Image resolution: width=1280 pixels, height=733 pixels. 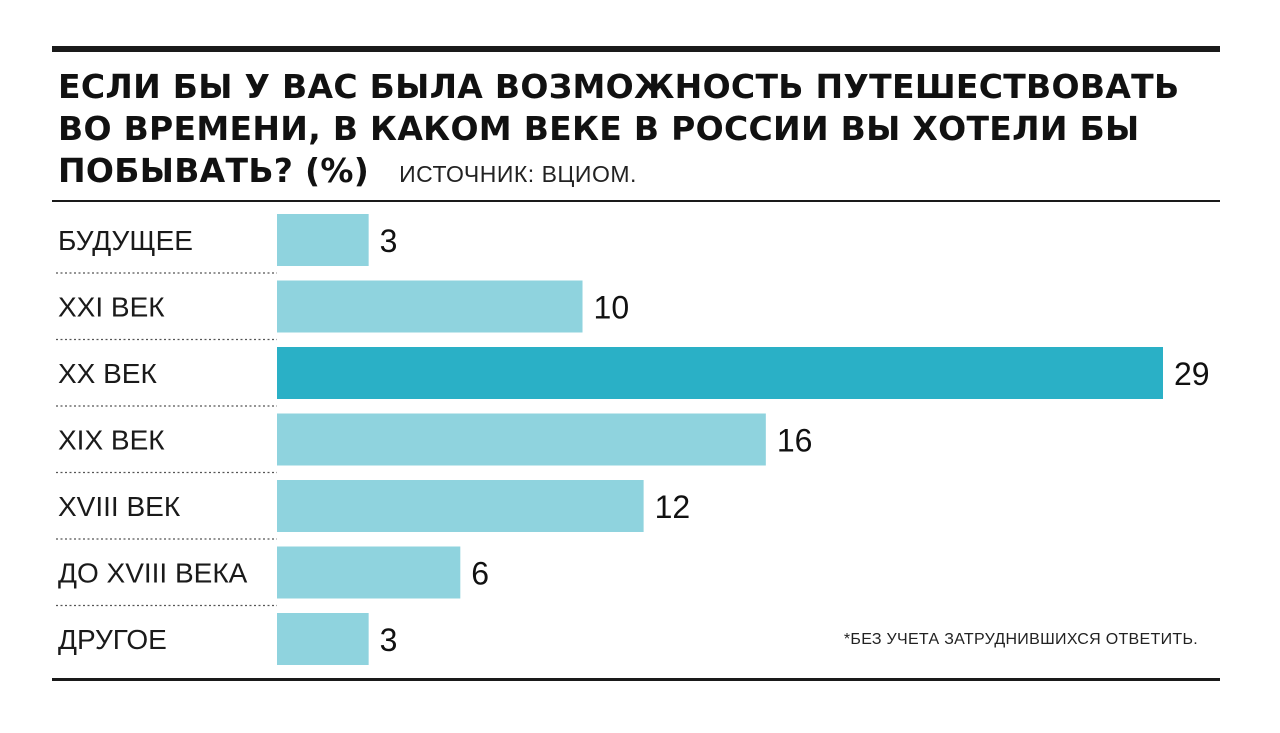 What do you see at coordinates (112, 639) in the screenshot?
I see `category-label-6: ДРУГОЕ` at bounding box center [112, 639].